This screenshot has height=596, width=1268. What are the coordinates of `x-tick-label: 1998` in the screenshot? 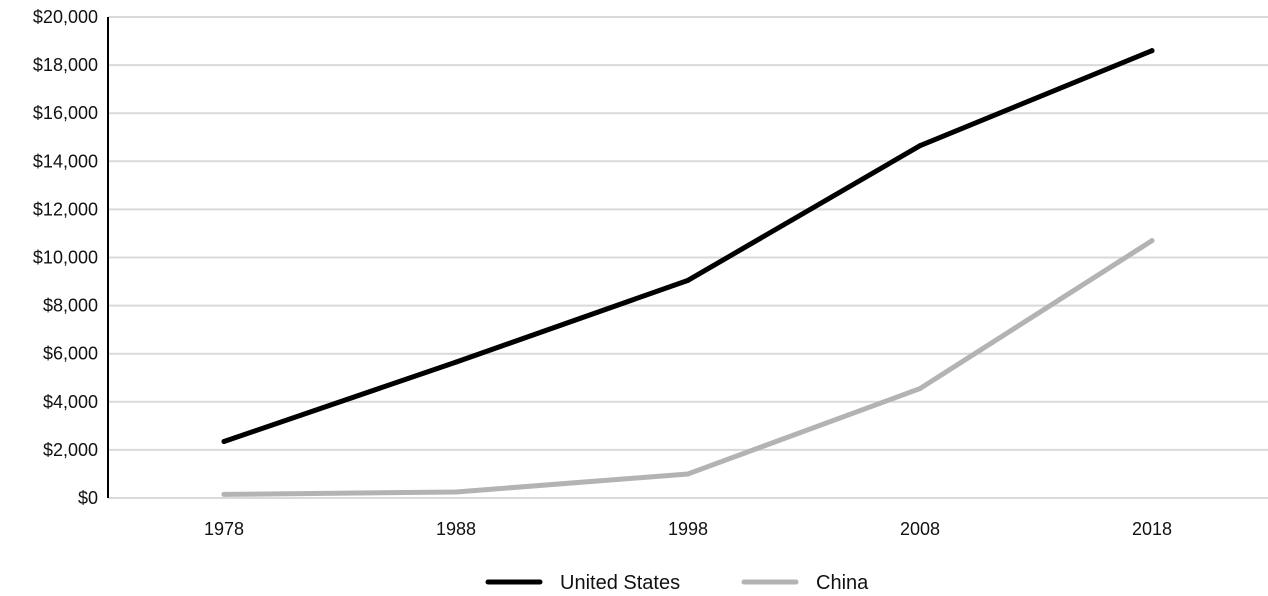 It's located at (688, 529).